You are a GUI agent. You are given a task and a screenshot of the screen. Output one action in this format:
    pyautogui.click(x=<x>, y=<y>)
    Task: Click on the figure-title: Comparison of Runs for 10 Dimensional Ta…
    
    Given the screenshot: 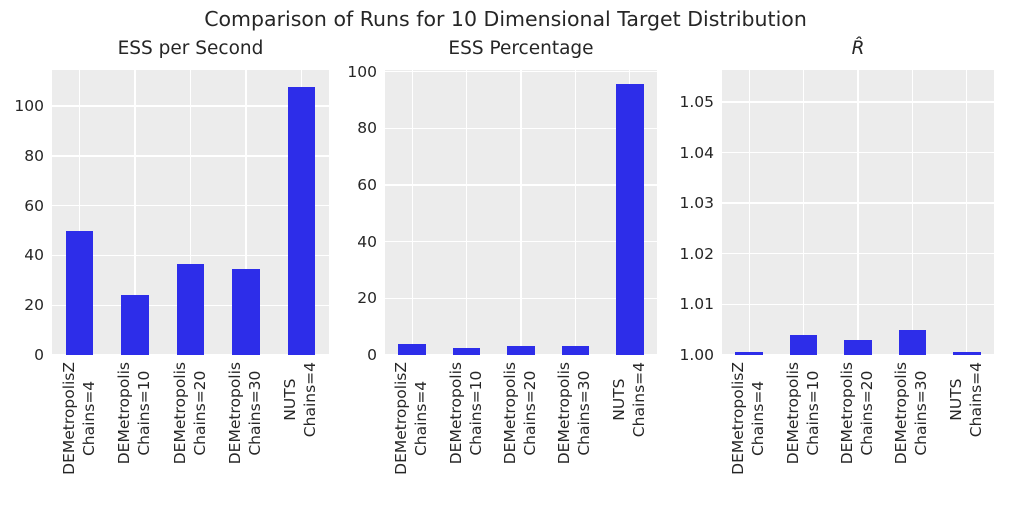 What is the action you would take?
    pyautogui.click(x=505, y=19)
    